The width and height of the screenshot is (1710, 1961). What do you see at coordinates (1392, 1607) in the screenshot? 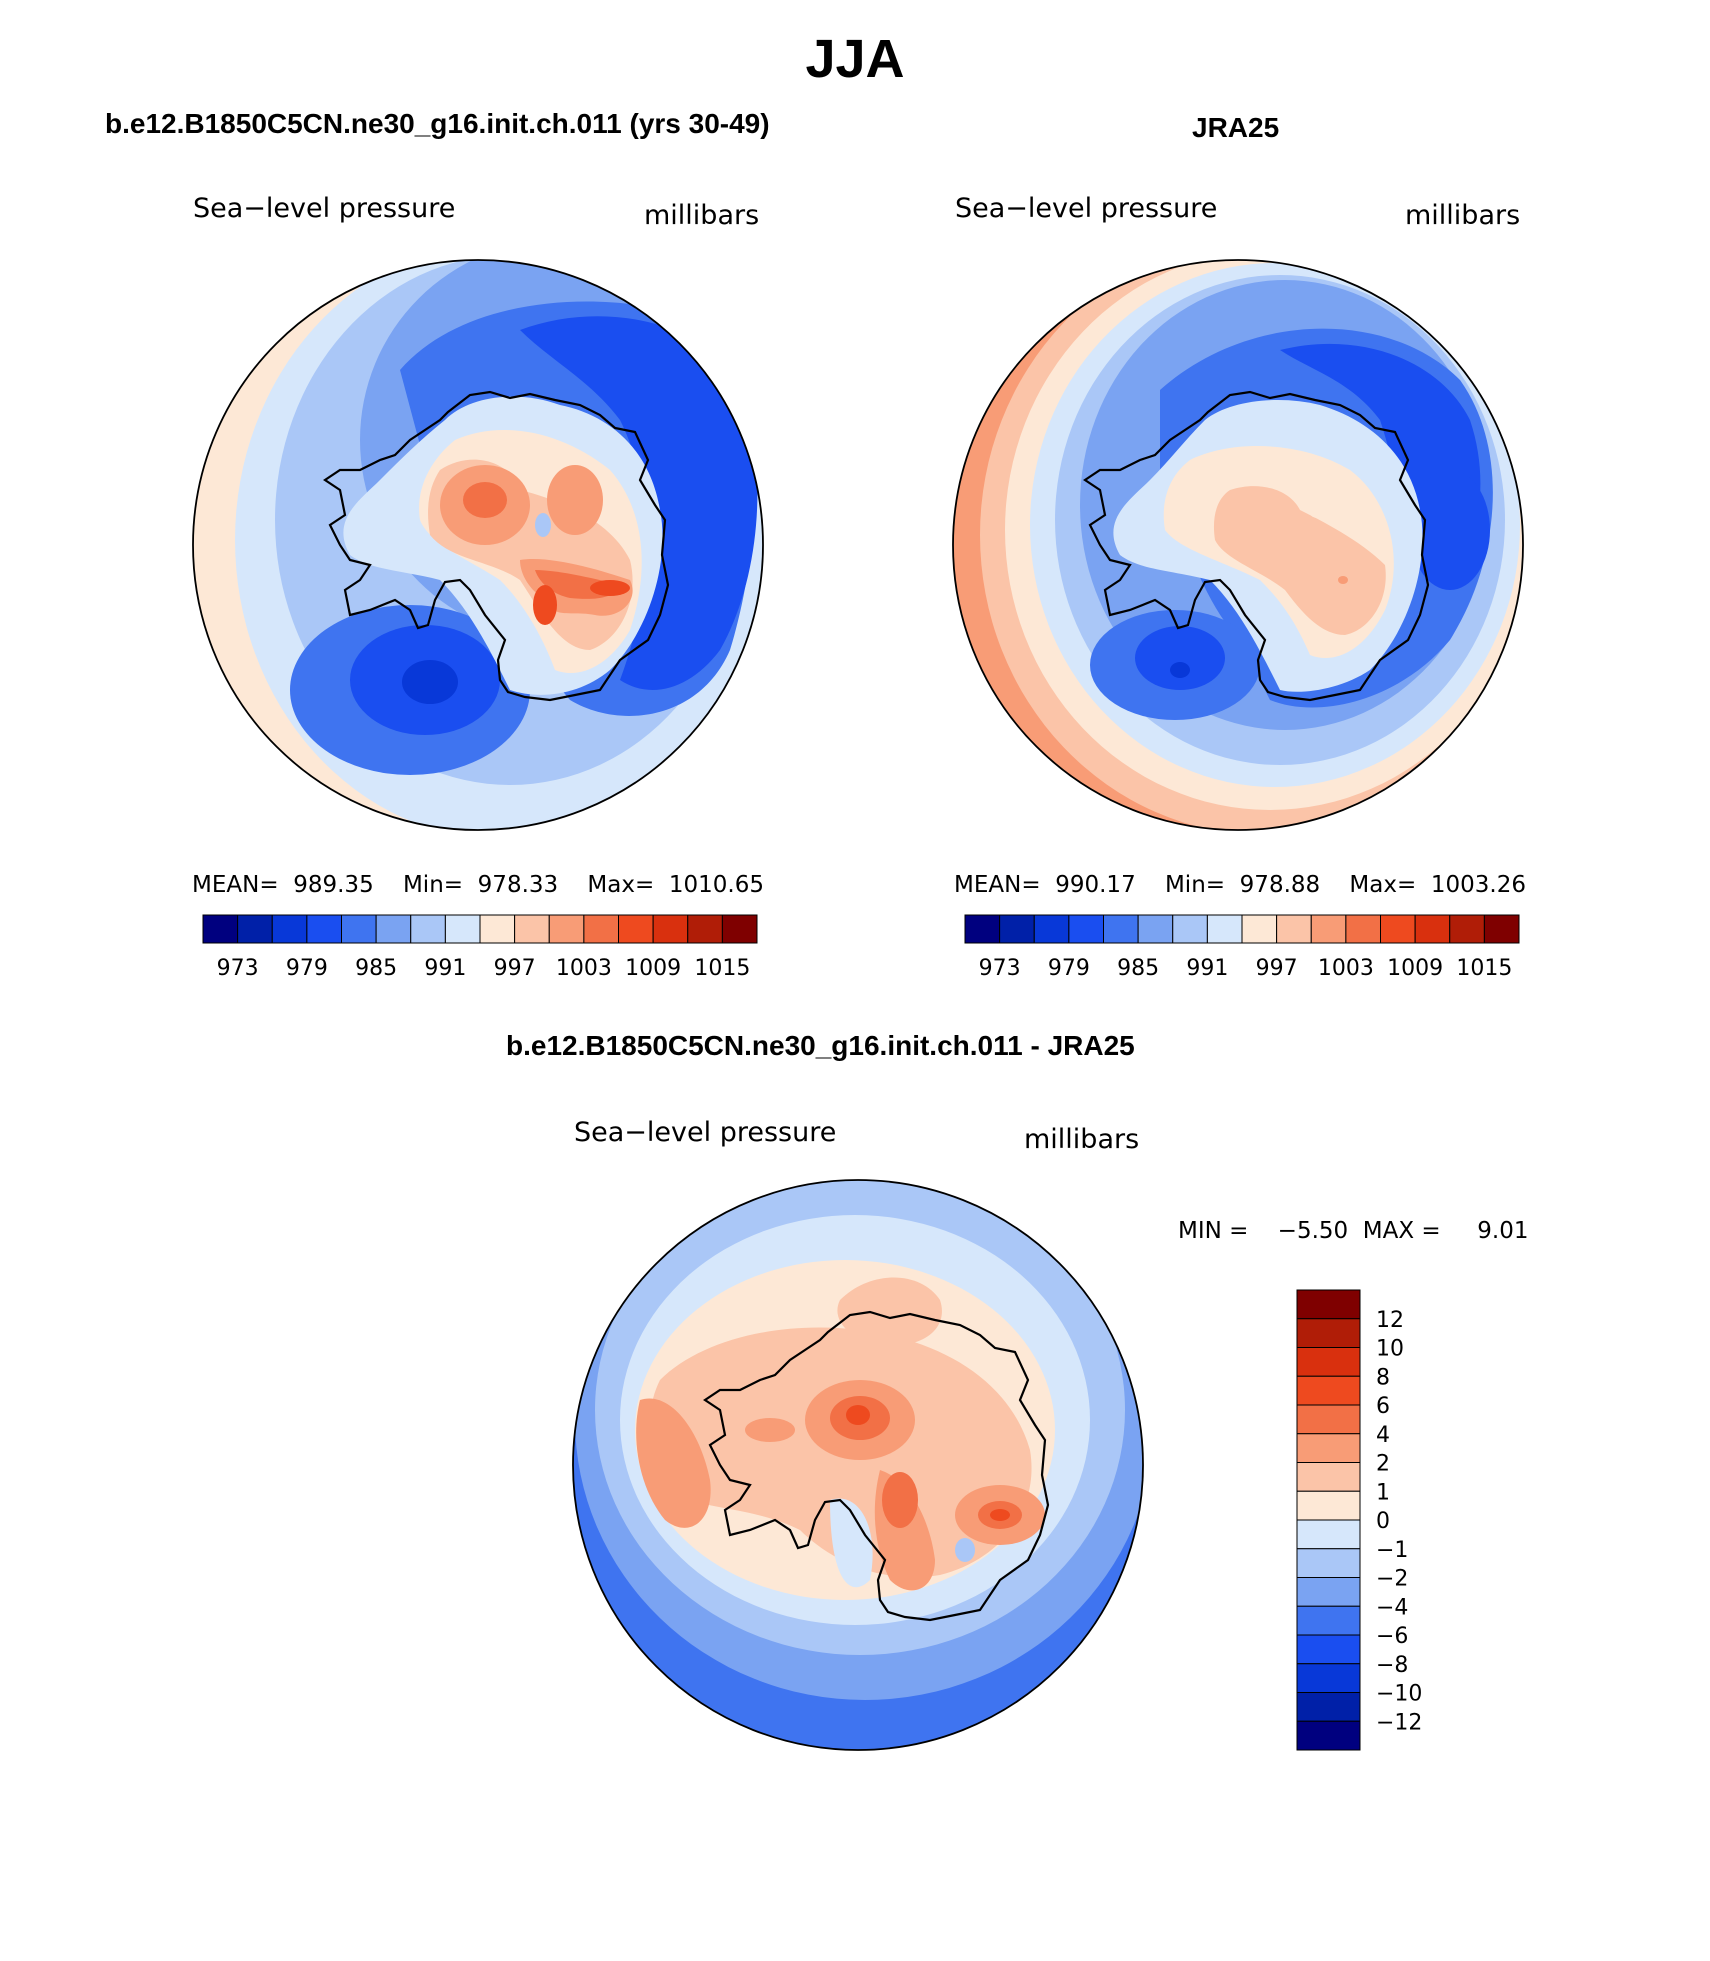
I see `colorbar-difference-tick-label: −4` at bounding box center [1392, 1607].